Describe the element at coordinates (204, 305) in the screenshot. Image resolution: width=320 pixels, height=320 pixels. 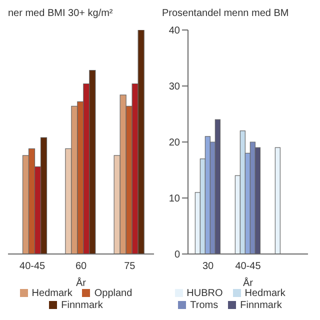
I see `legend-label: Troms` at that location.